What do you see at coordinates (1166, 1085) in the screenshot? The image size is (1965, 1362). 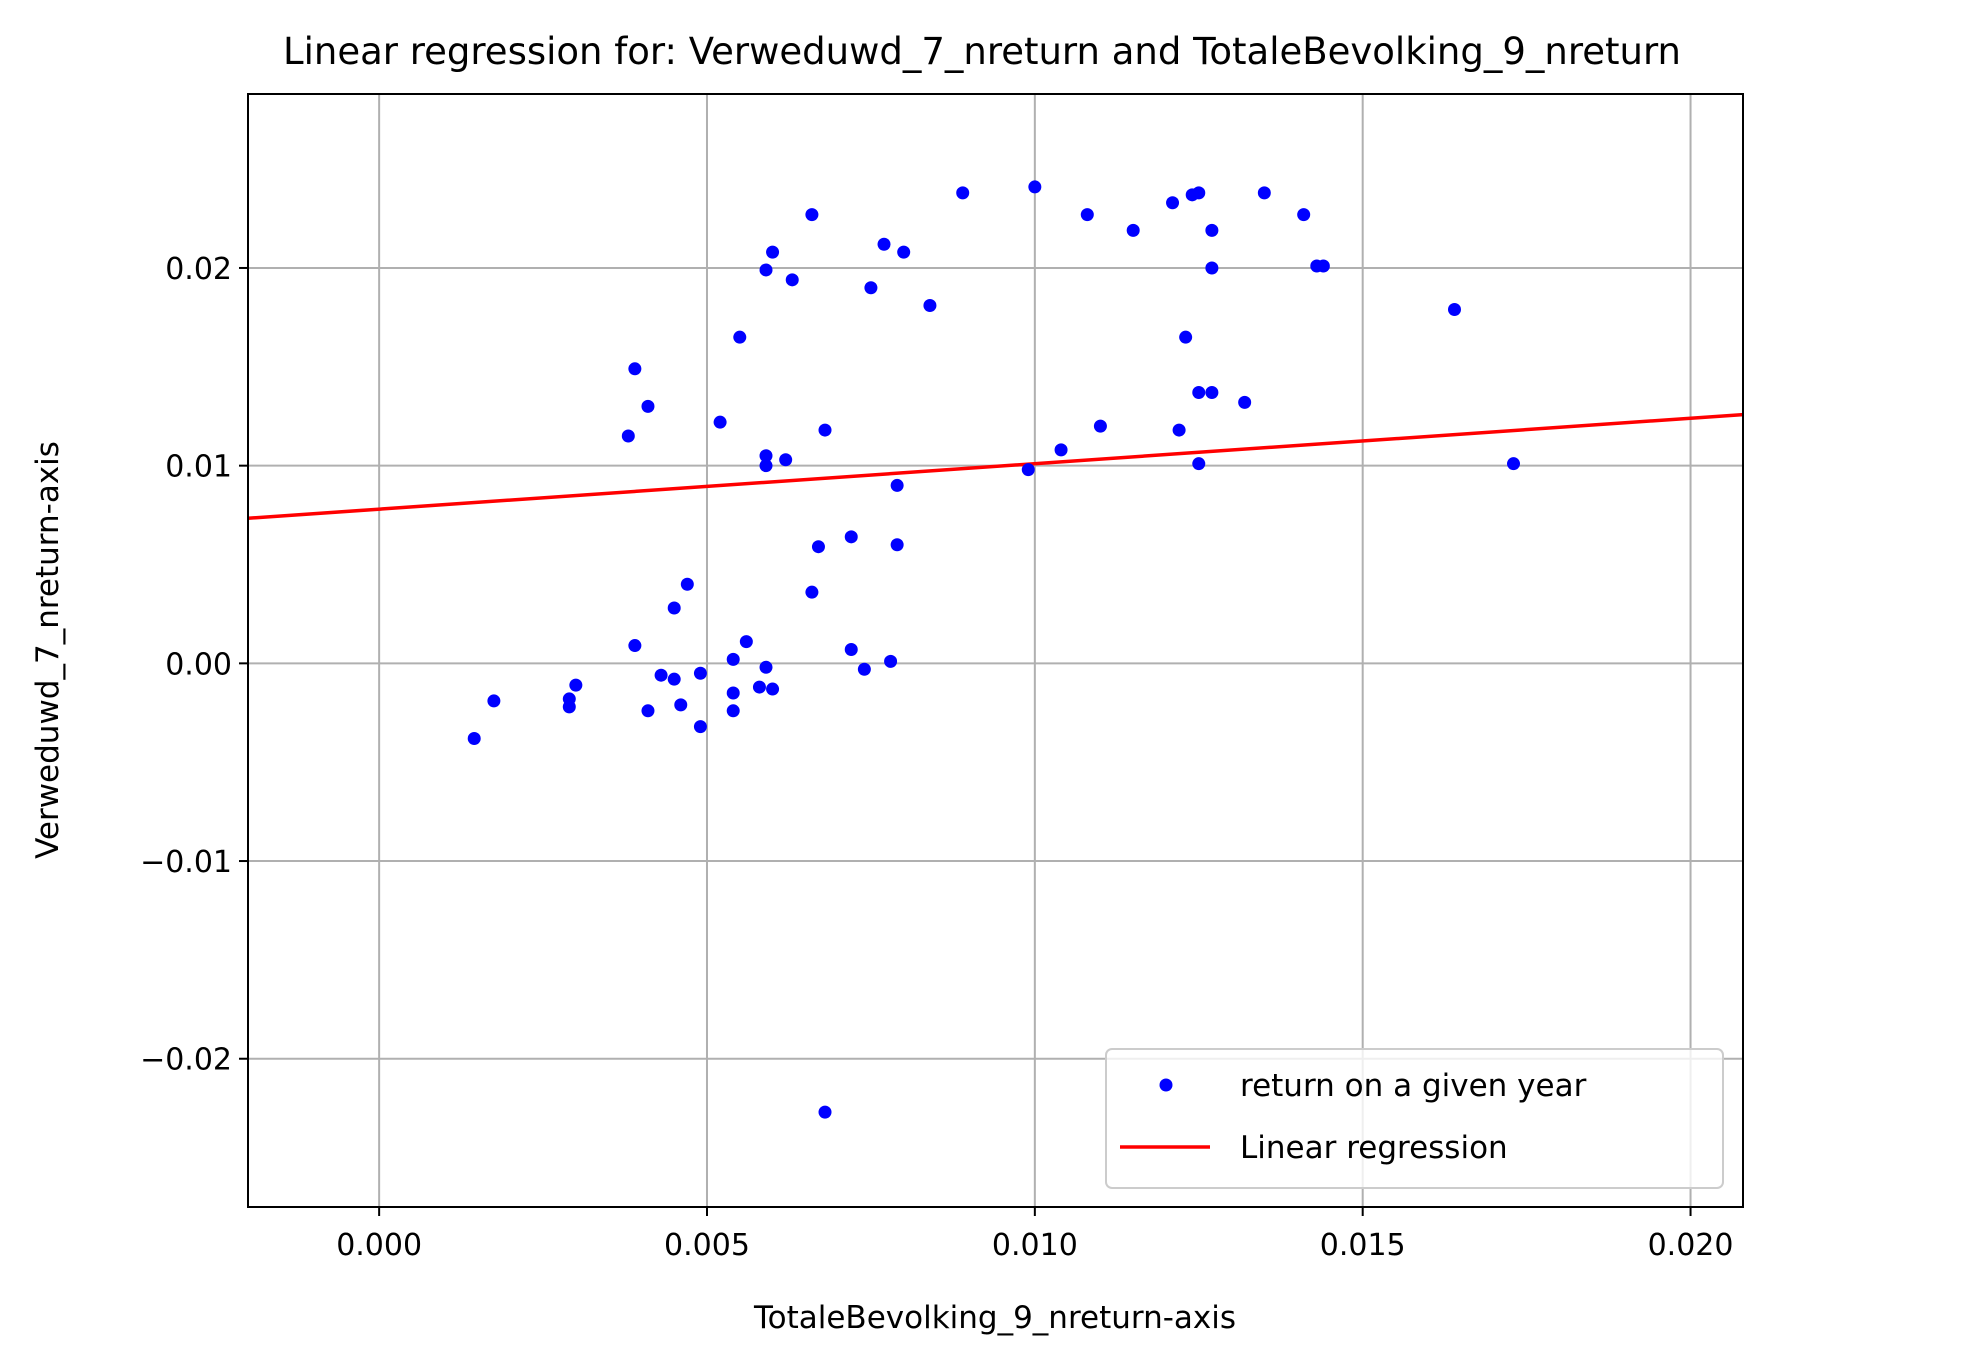 I see `legend-marker-scatter` at bounding box center [1166, 1085].